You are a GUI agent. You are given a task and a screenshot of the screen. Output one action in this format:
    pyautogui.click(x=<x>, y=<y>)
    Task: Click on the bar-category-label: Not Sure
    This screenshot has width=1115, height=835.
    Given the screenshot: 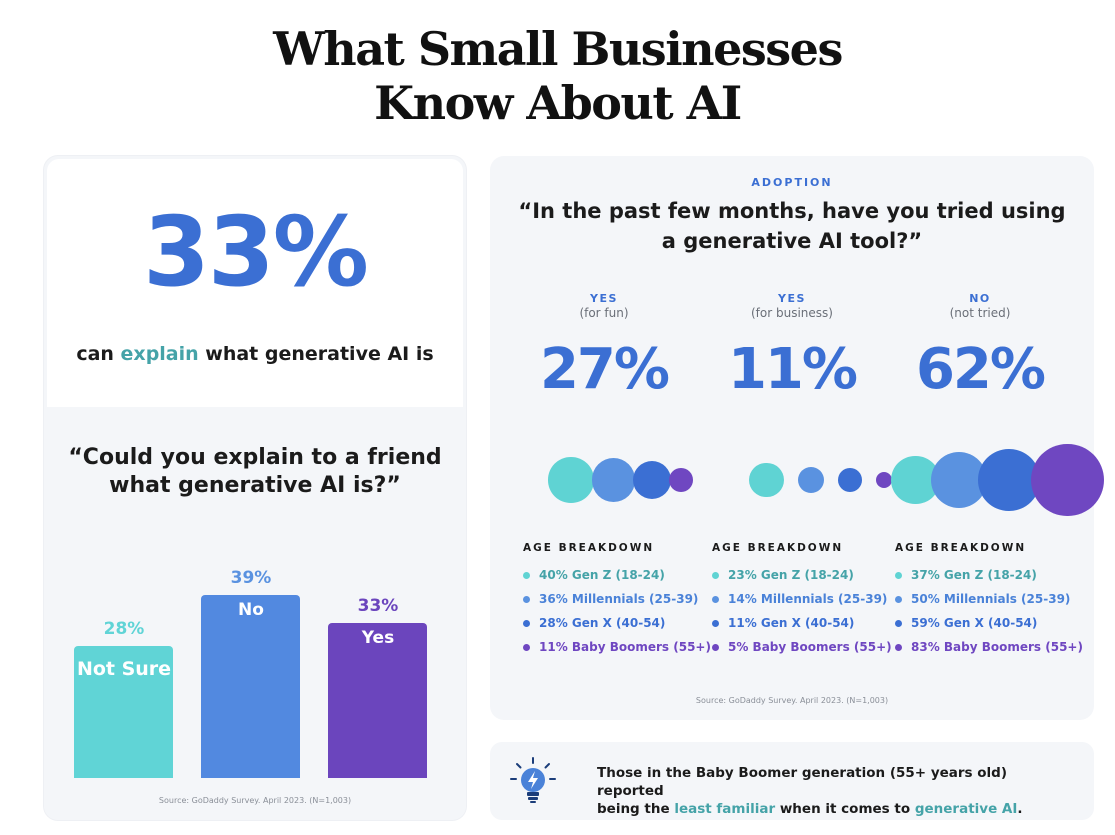 What is the action you would take?
    pyautogui.click(x=124, y=669)
    